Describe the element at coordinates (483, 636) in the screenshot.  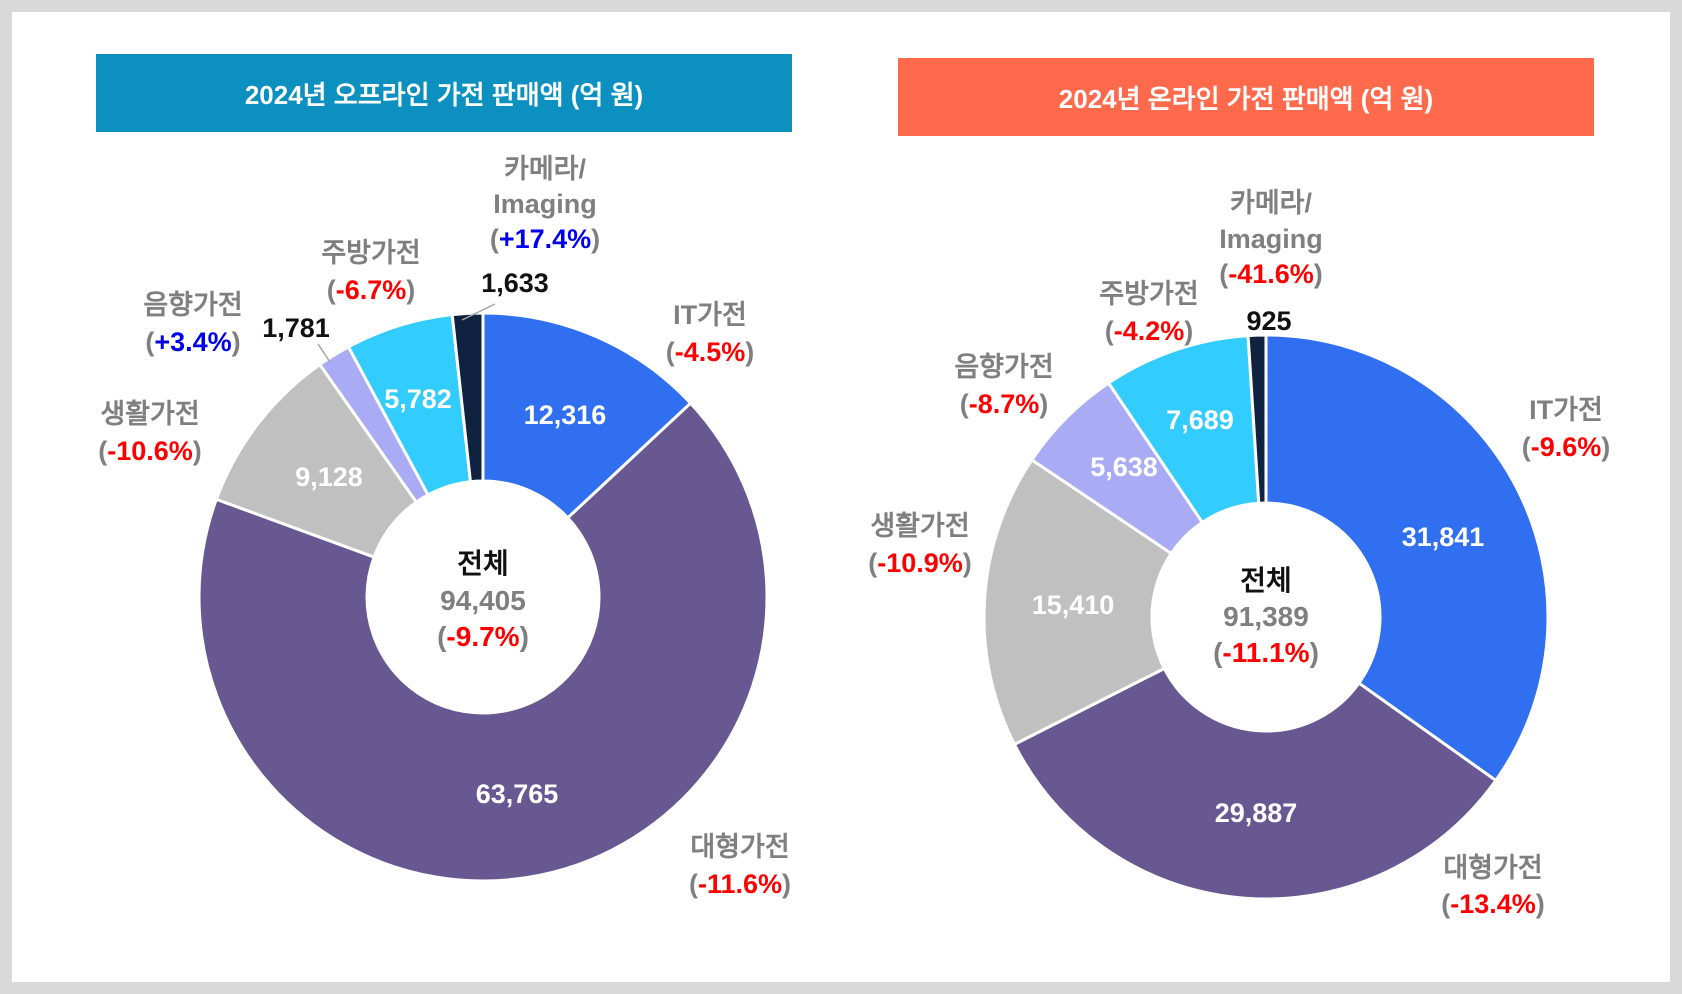
I see `offline-center-change: (-9.7%)` at that location.